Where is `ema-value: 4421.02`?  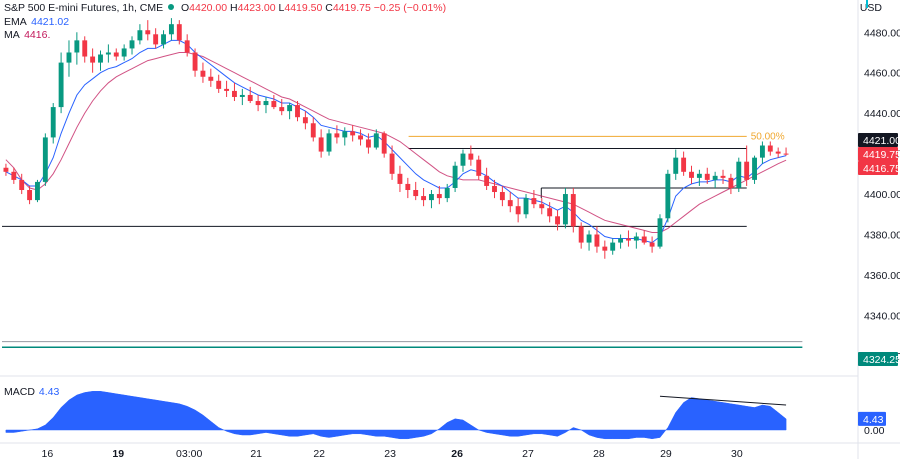 ema-value: 4421.02 is located at coordinates (50, 22).